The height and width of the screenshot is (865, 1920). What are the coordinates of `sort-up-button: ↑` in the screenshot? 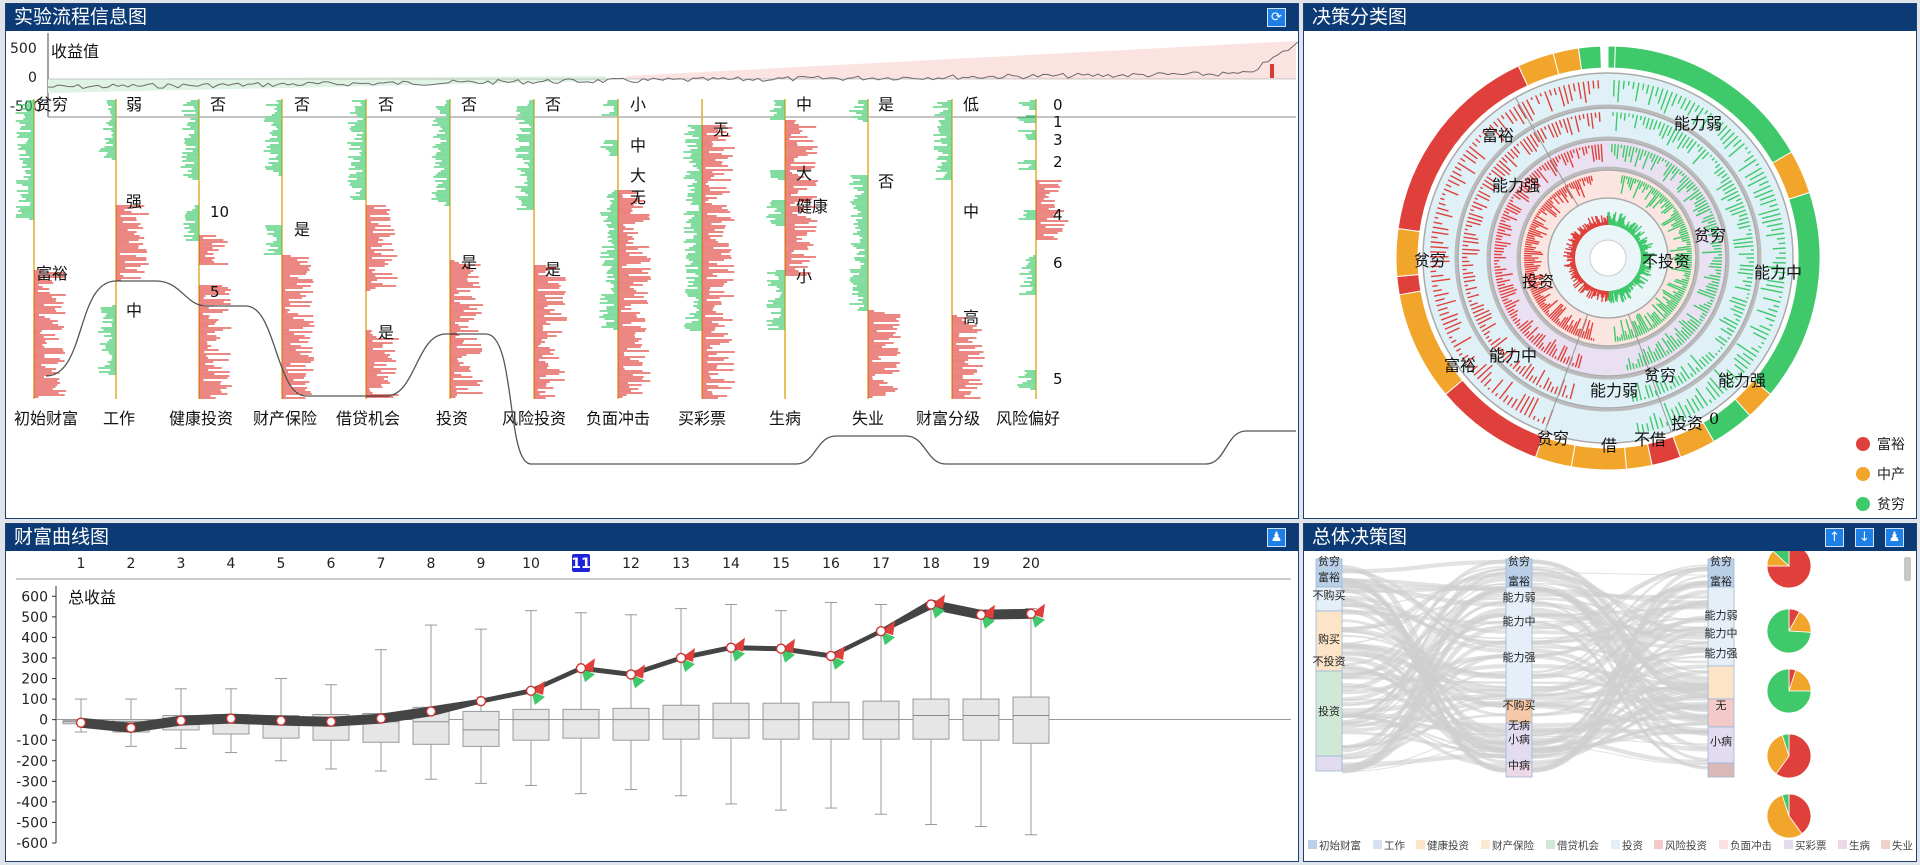 It's located at (1834, 537).